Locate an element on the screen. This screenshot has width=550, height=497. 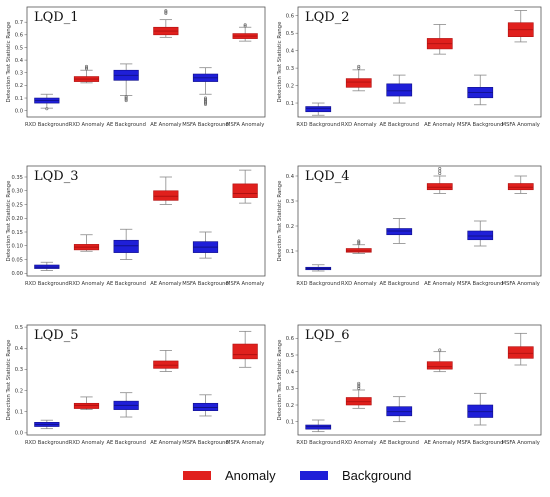
y-tick-label: 0.1 is located at coordinates (290, 104).